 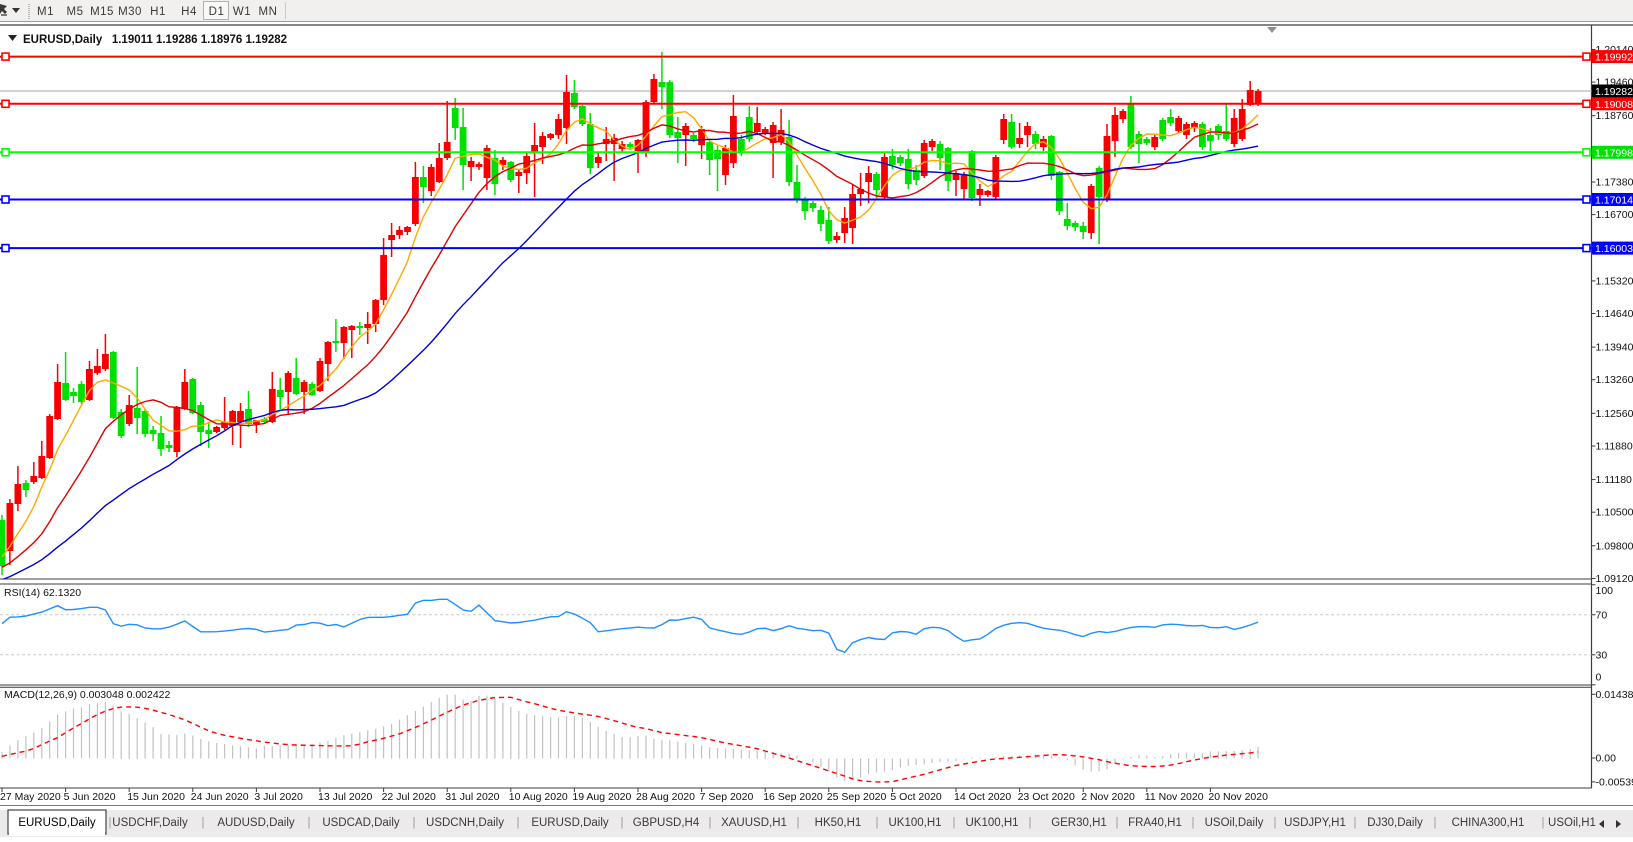 I want to click on svg-text: 1.12560, so click(x=1614, y=414).